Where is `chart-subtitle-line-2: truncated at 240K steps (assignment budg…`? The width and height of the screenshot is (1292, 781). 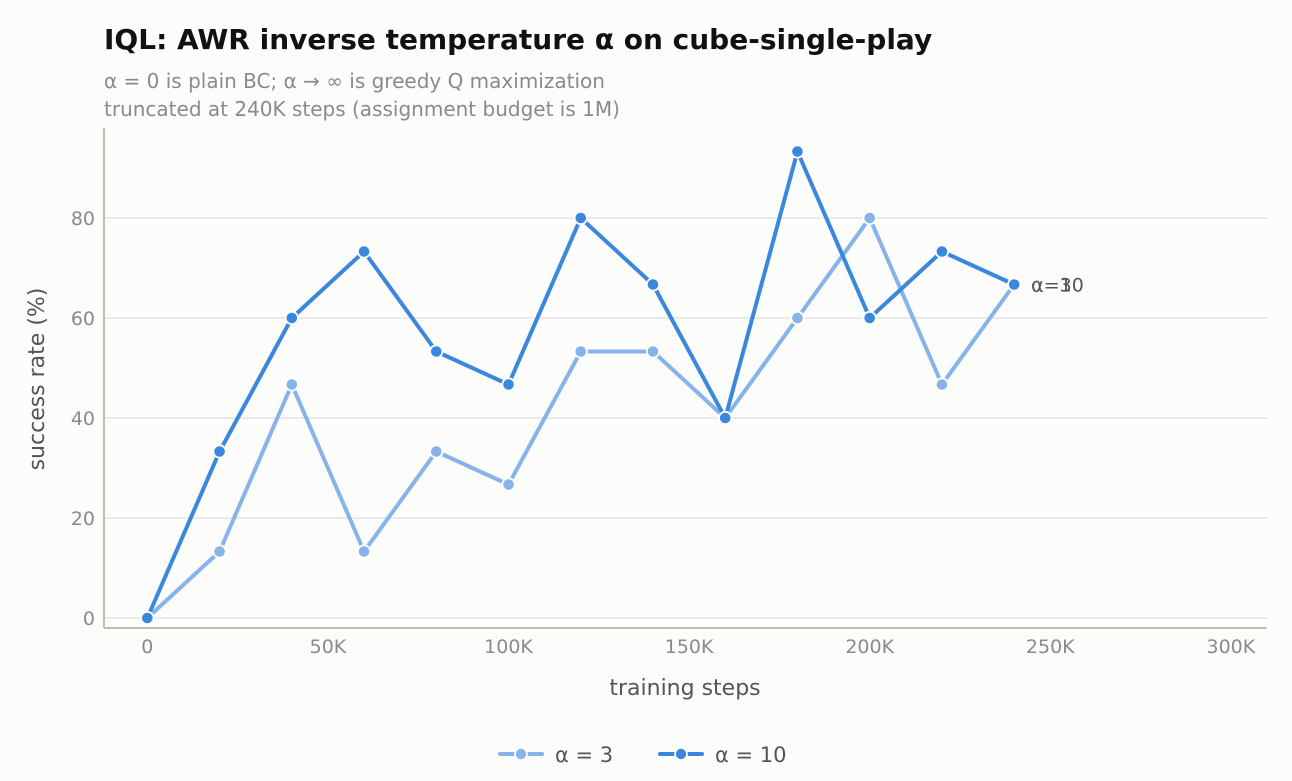 chart-subtitle-line-2: truncated at 240K steps (assignment budg… is located at coordinates (362, 109).